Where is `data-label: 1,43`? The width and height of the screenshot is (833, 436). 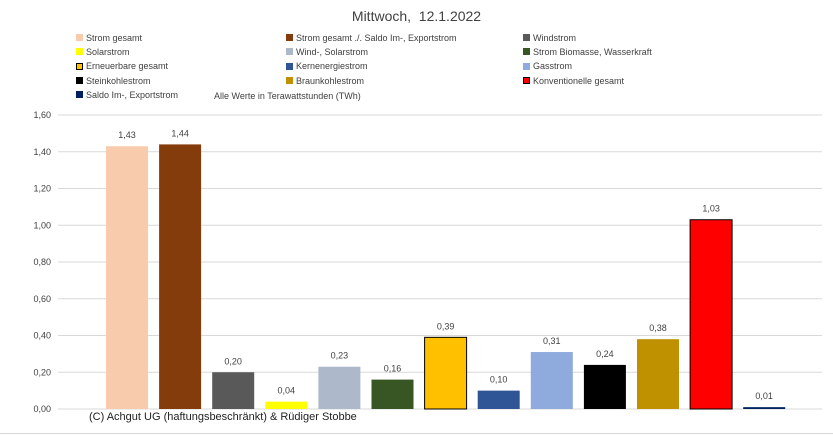 data-label: 1,43 is located at coordinates (127, 135).